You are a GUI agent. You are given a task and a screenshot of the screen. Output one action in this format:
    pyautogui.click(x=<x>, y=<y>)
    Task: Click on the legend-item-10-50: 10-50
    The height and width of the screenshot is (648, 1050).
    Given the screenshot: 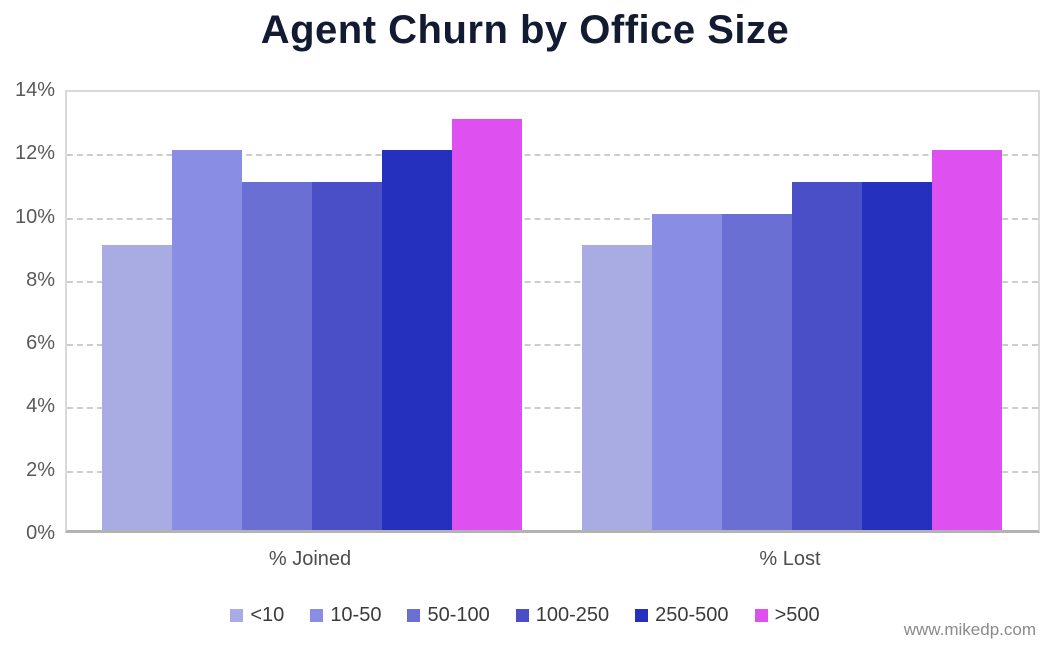 What is the action you would take?
    pyautogui.click(x=345, y=615)
    